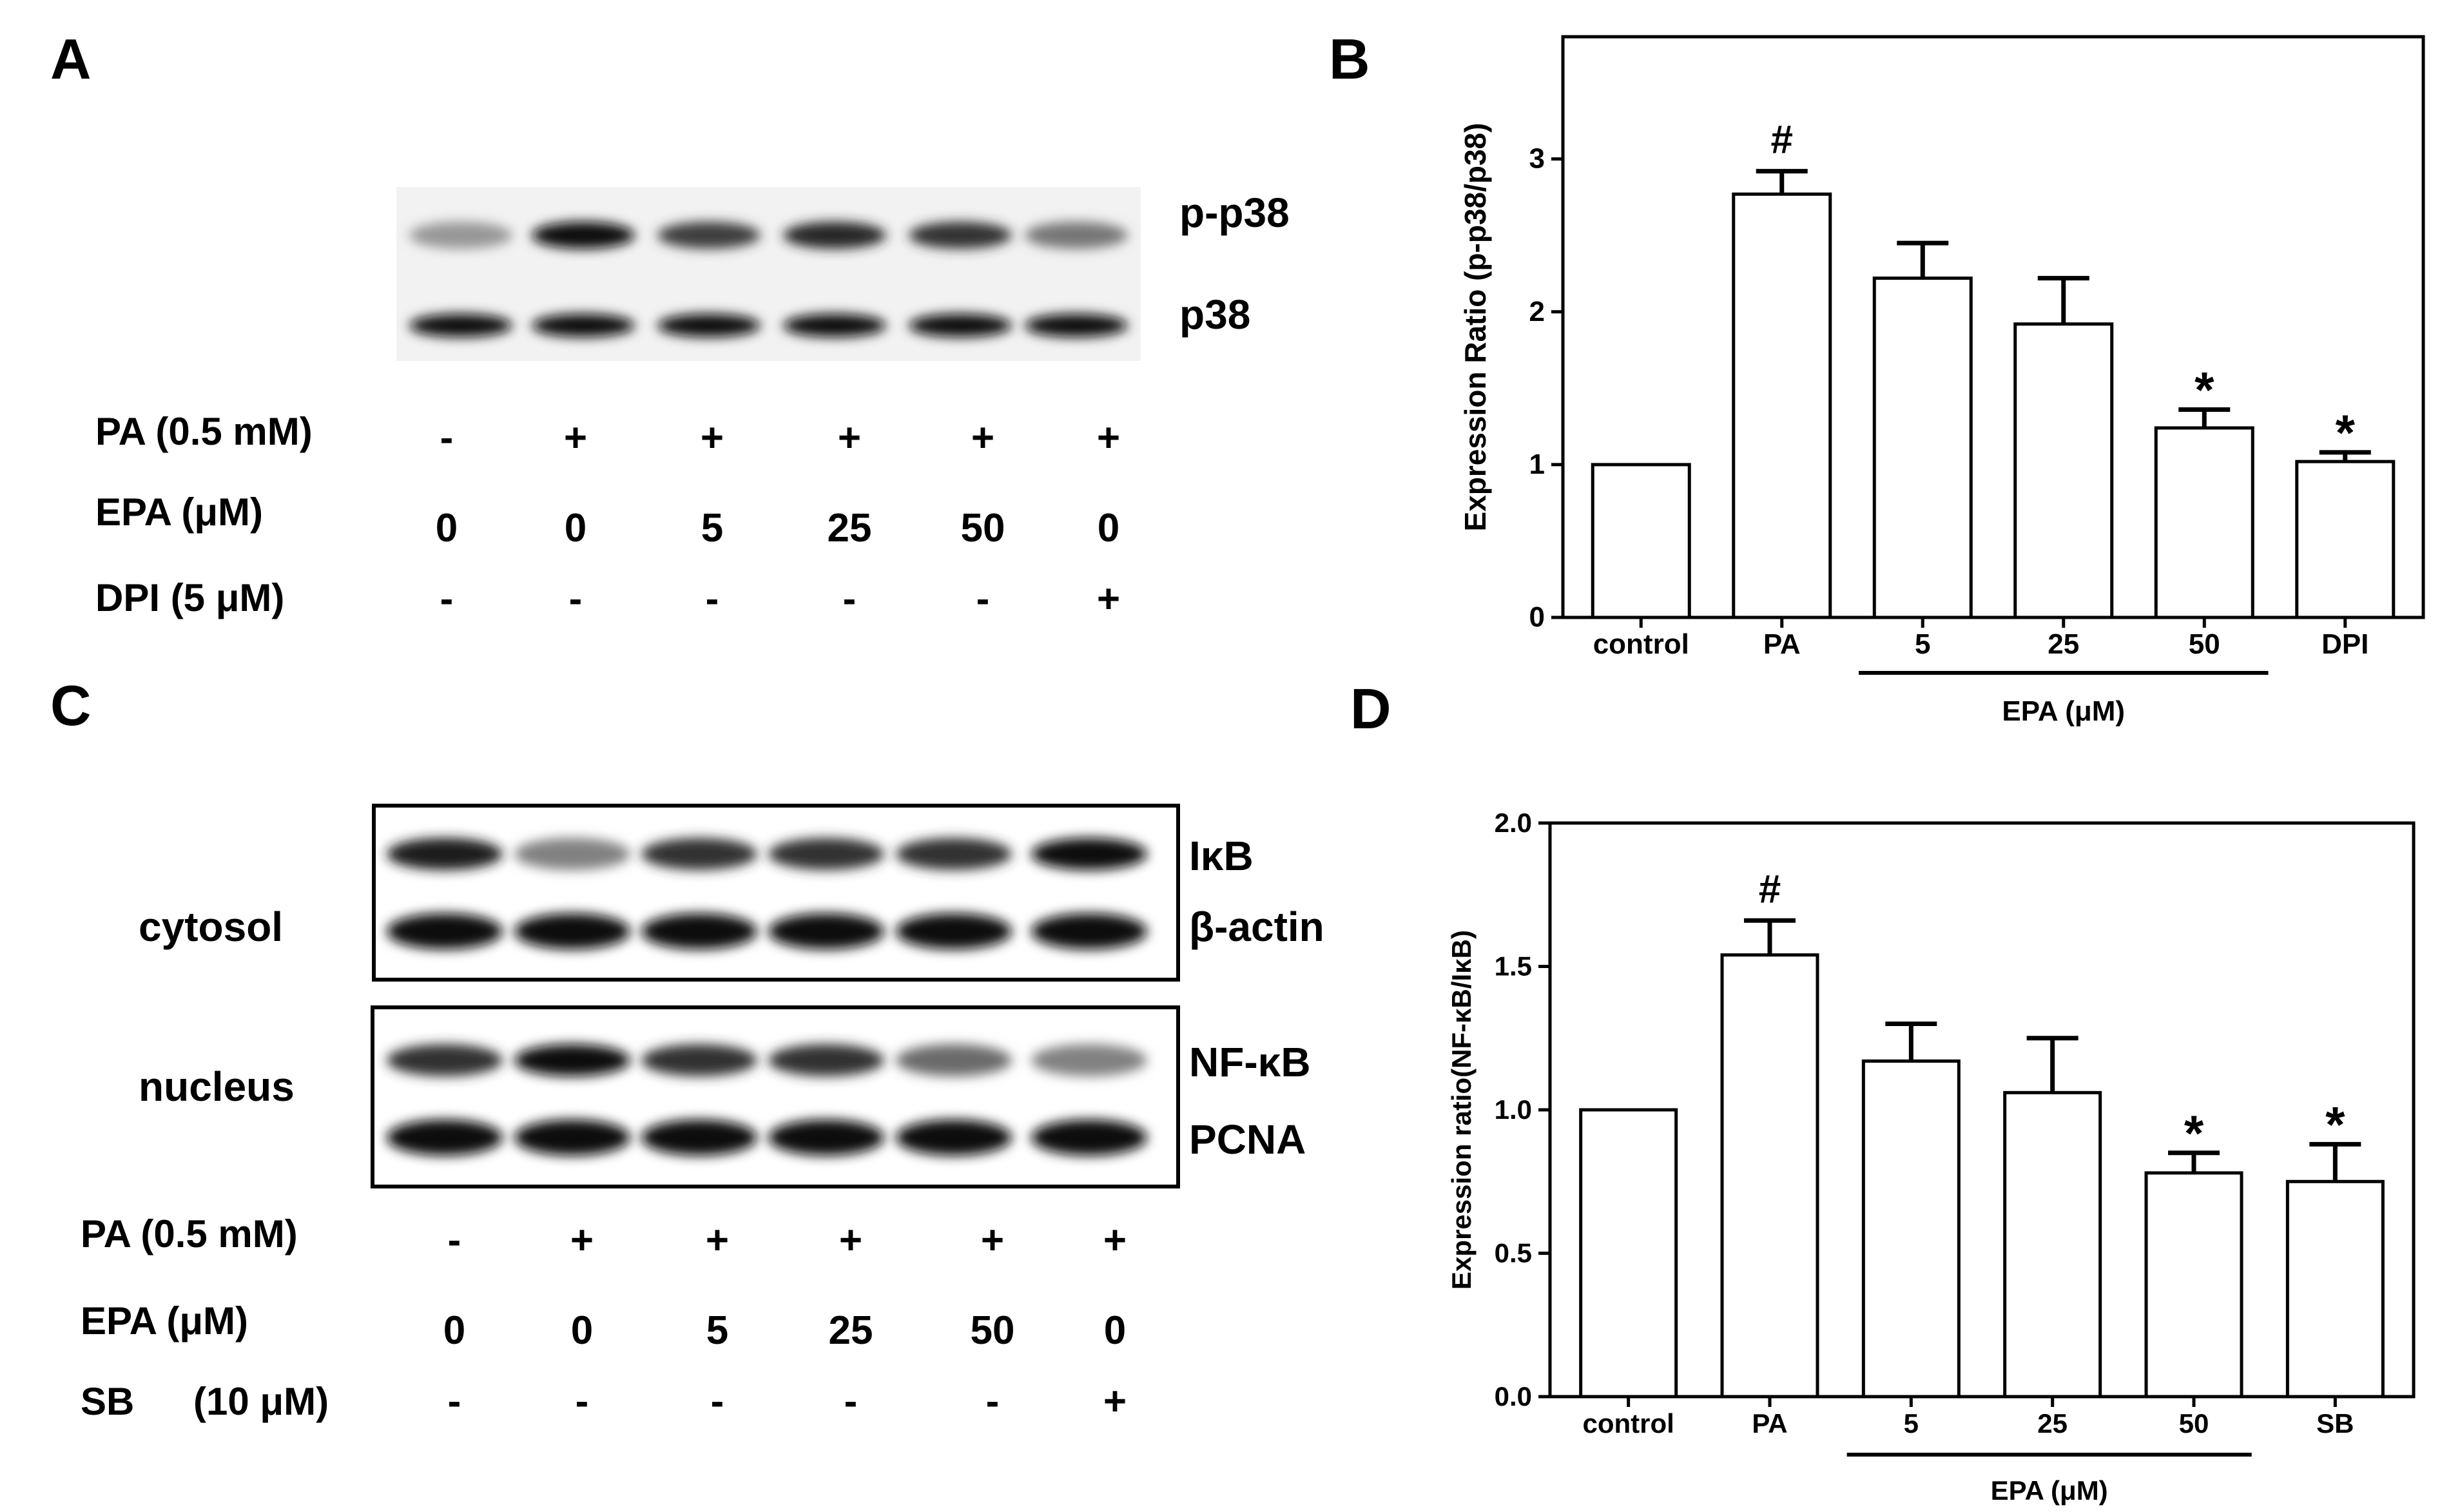 This screenshot has height=1512, width=2451. I want to click on condition-label-pa-c: PA (0.5 mM), so click(189, 1233).